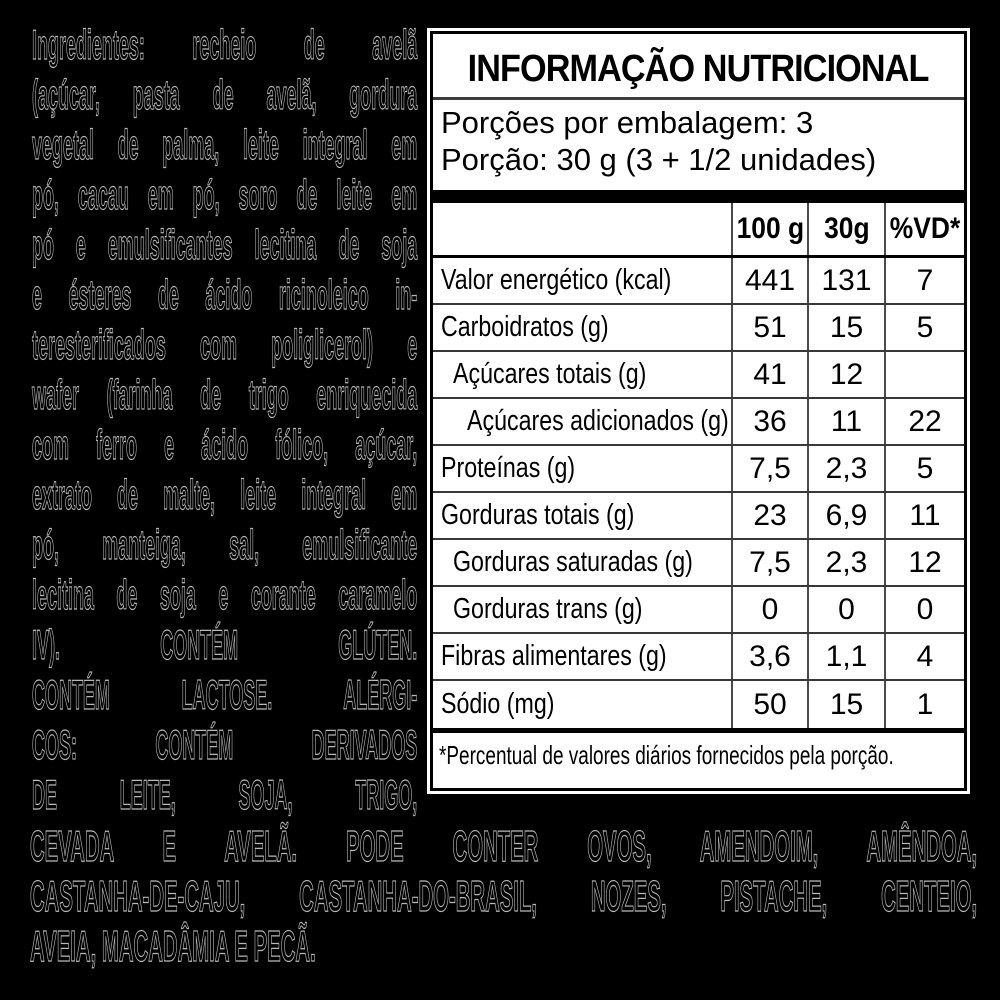  Describe the element at coordinates (225, 294) in the screenshot. I see `ingredients-line: e ésteres de ácido ricinoleico in-` at that location.